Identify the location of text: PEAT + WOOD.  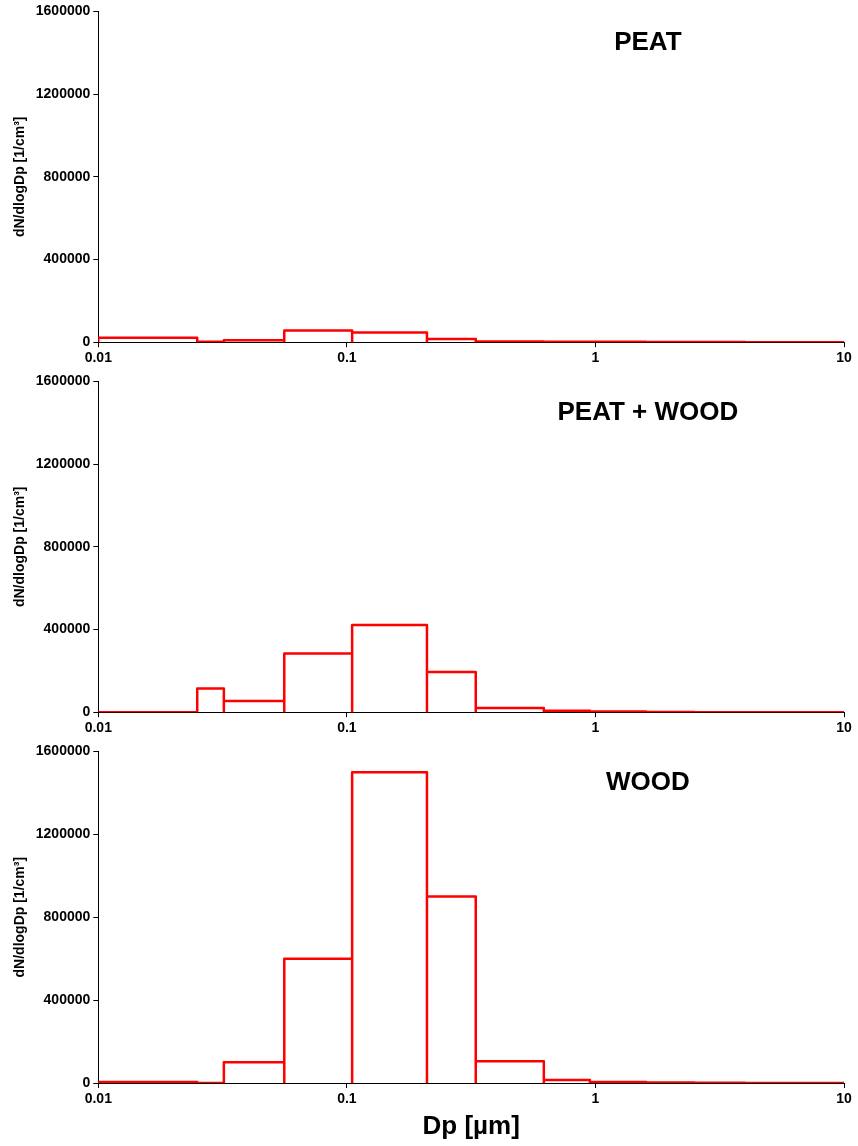
(648, 410).